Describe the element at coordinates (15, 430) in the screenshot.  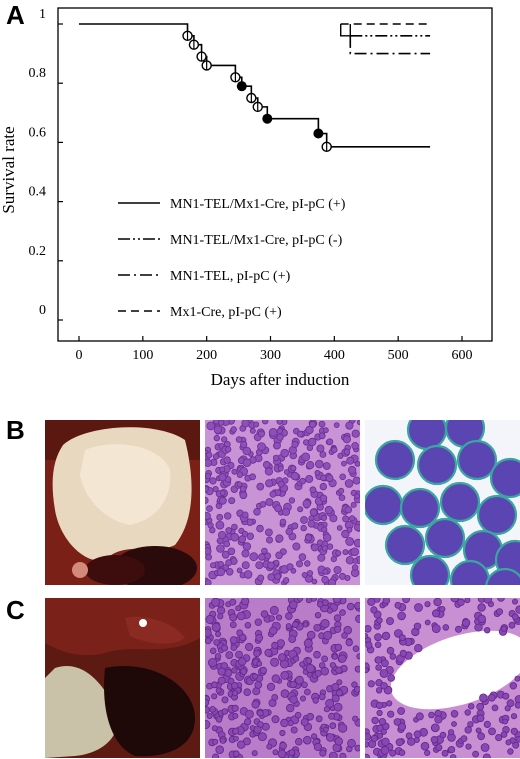
I see `panel-label-b: B` at that location.